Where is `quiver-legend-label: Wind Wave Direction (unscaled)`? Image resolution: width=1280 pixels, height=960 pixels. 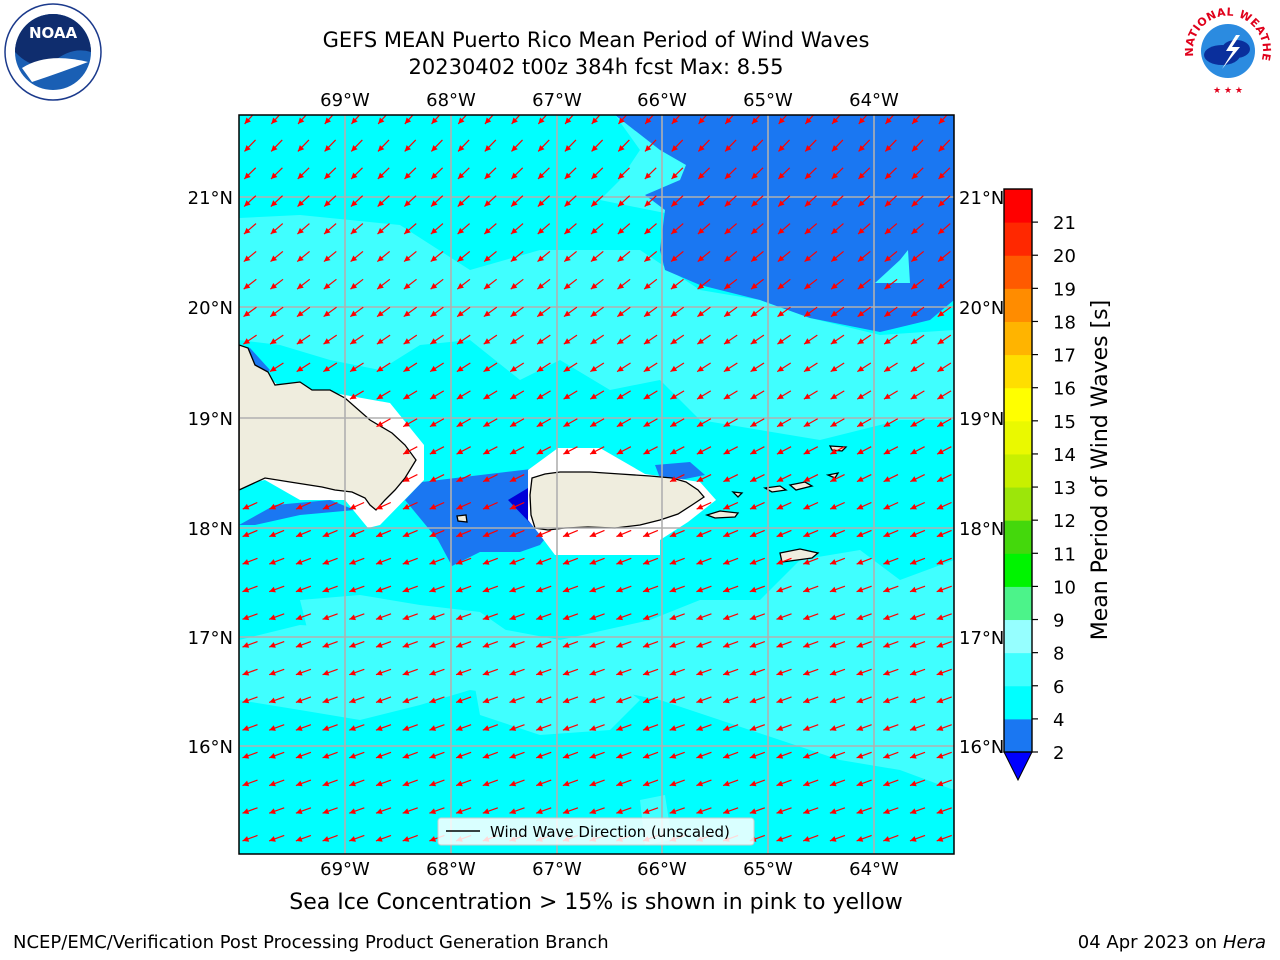
quiver-legend-label: Wind Wave Direction (unscaled) is located at coordinates (610, 832).